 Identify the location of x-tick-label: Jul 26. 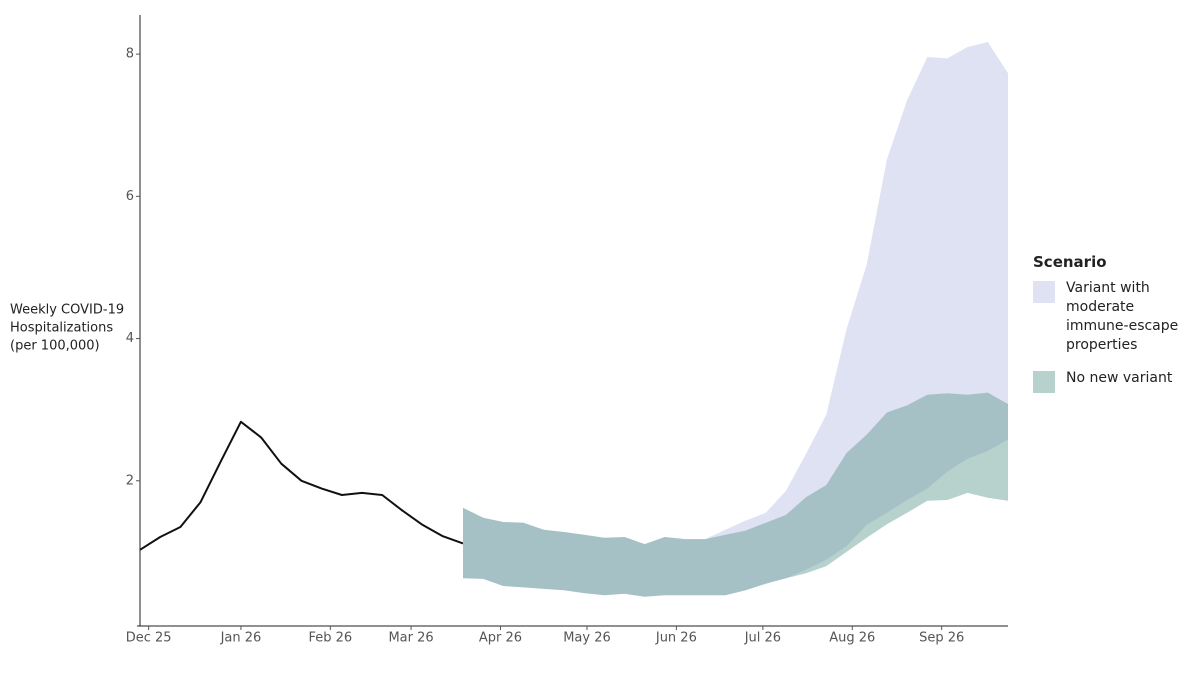
(762, 638).